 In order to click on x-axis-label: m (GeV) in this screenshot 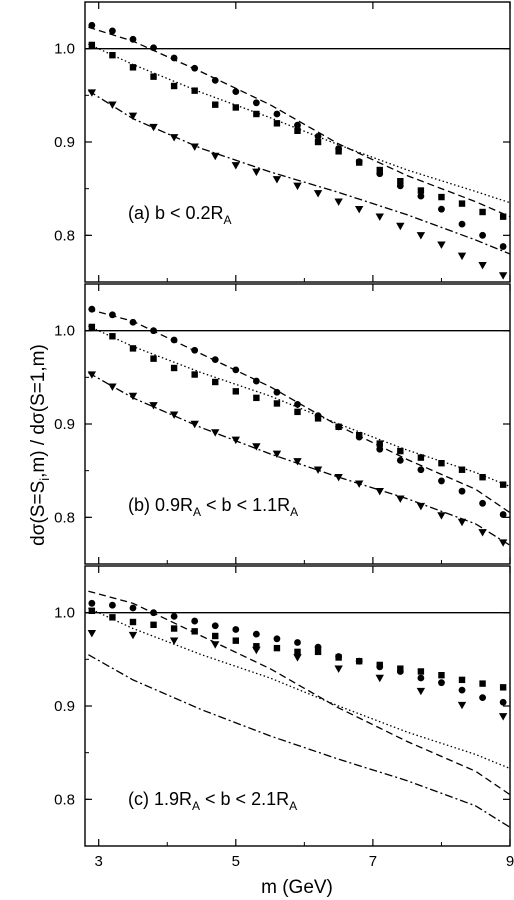, I will do `click(297, 887)`.